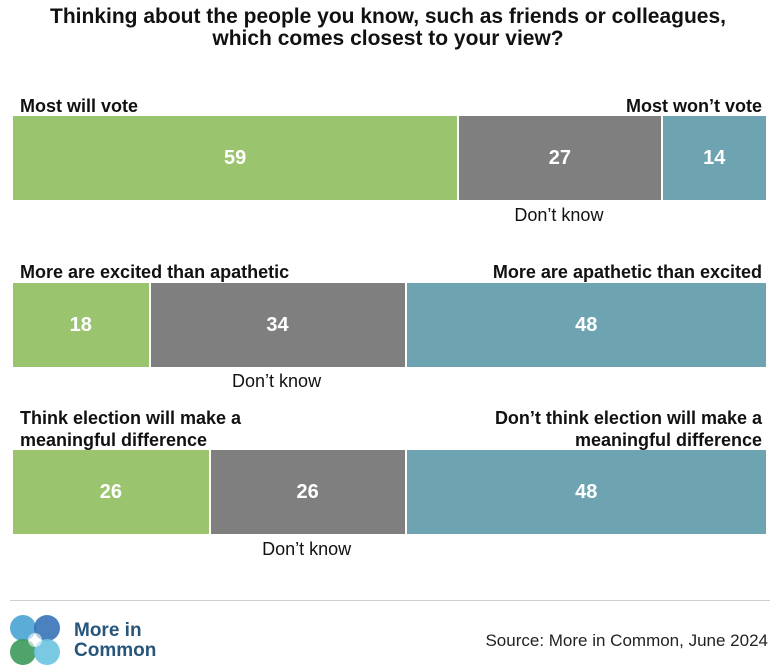  I want to click on row-1-bar: 59 27 14, so click(389, 158).